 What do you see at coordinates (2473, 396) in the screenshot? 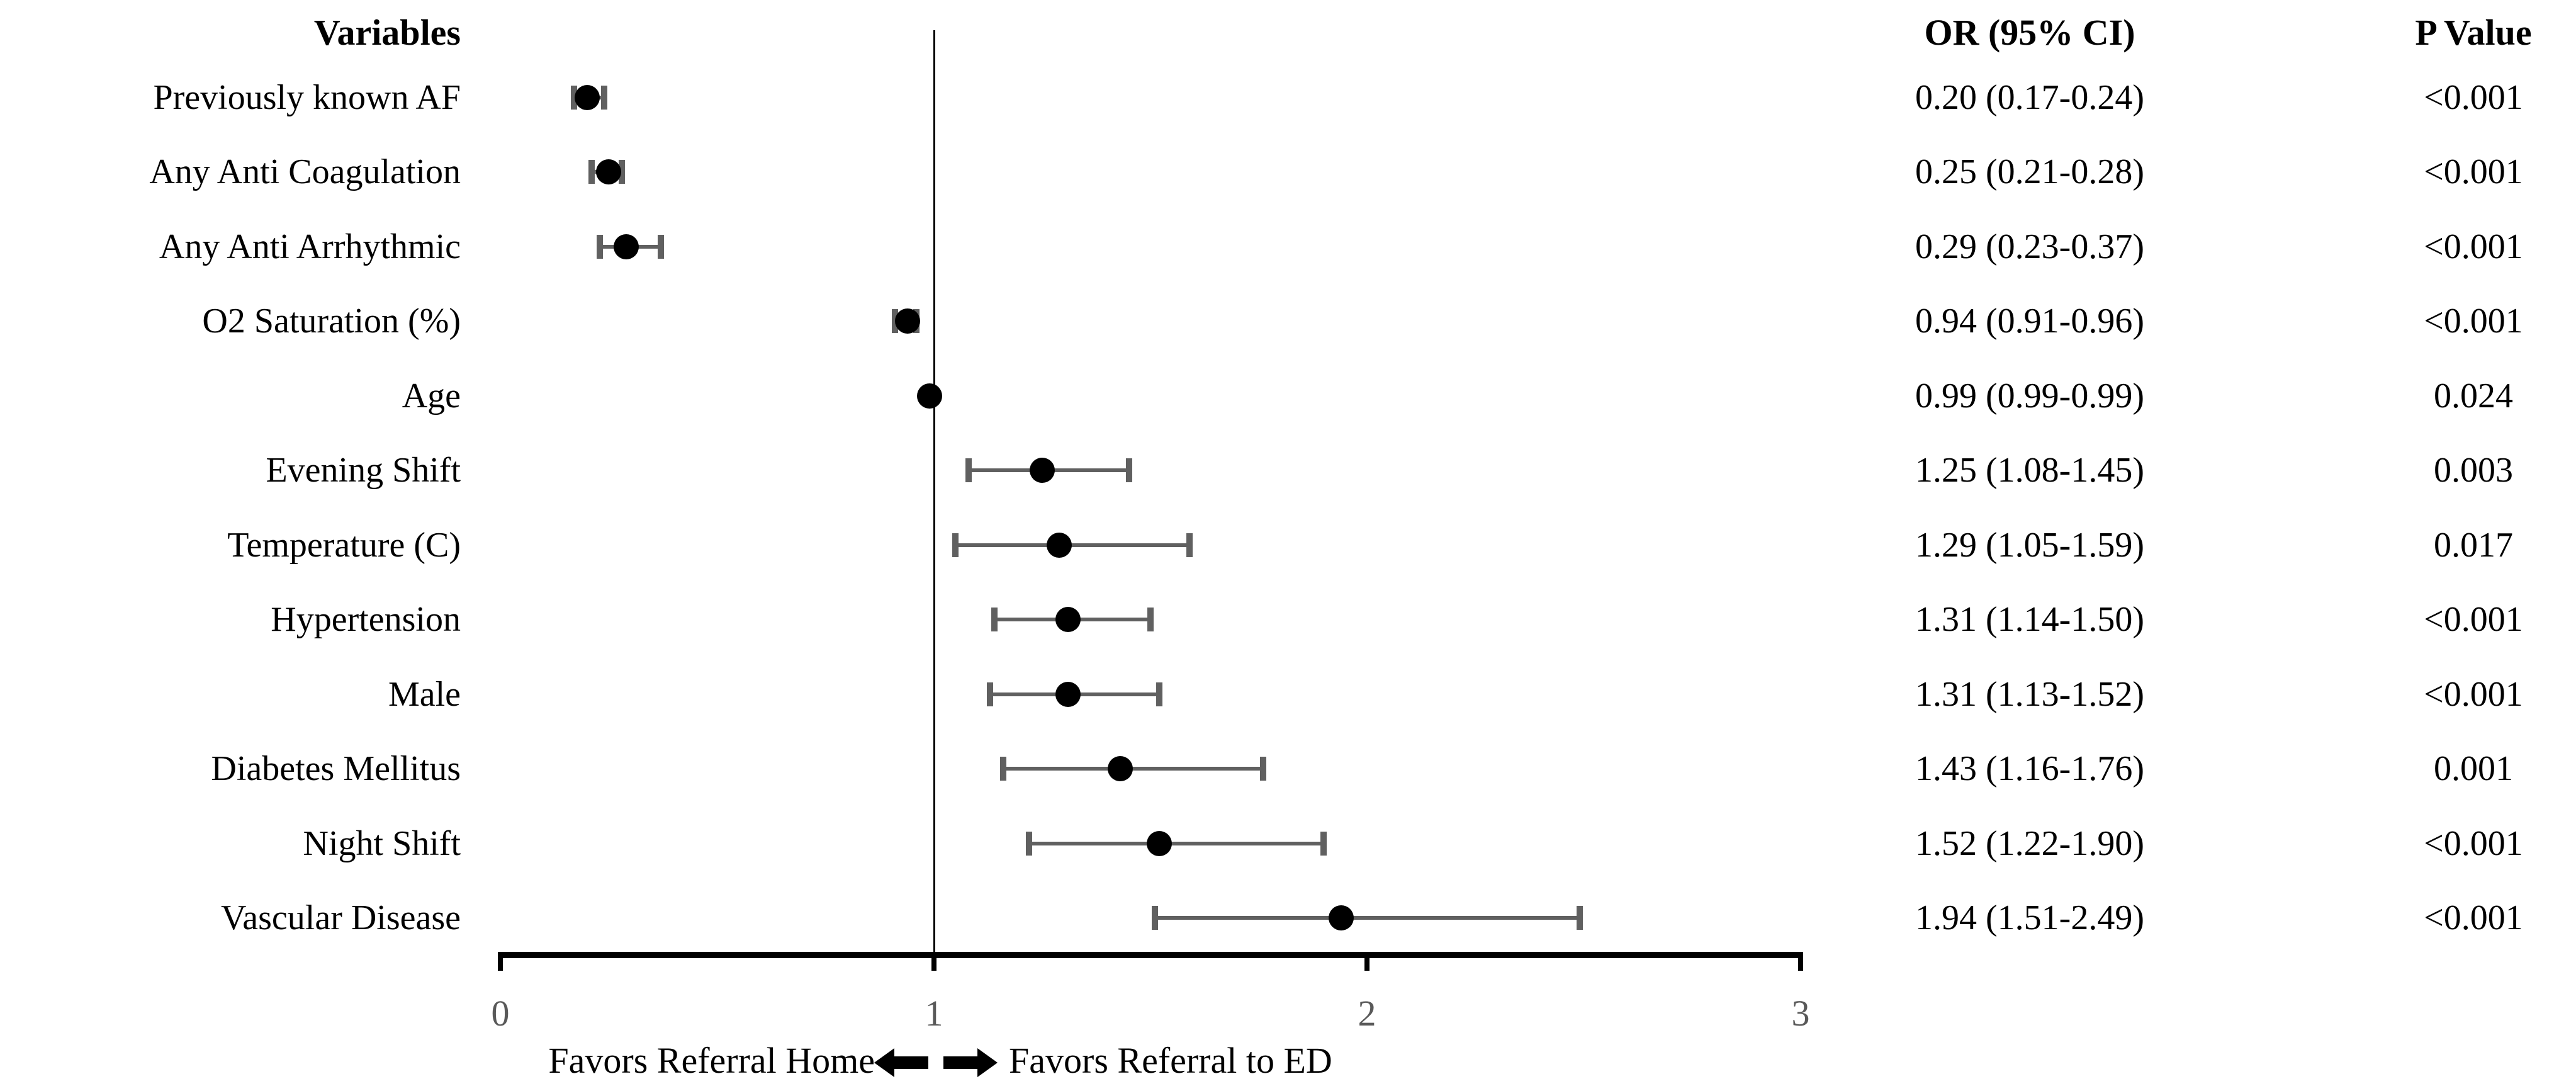
I see `p-value: 0.024` at bounding box center [2473, 396].